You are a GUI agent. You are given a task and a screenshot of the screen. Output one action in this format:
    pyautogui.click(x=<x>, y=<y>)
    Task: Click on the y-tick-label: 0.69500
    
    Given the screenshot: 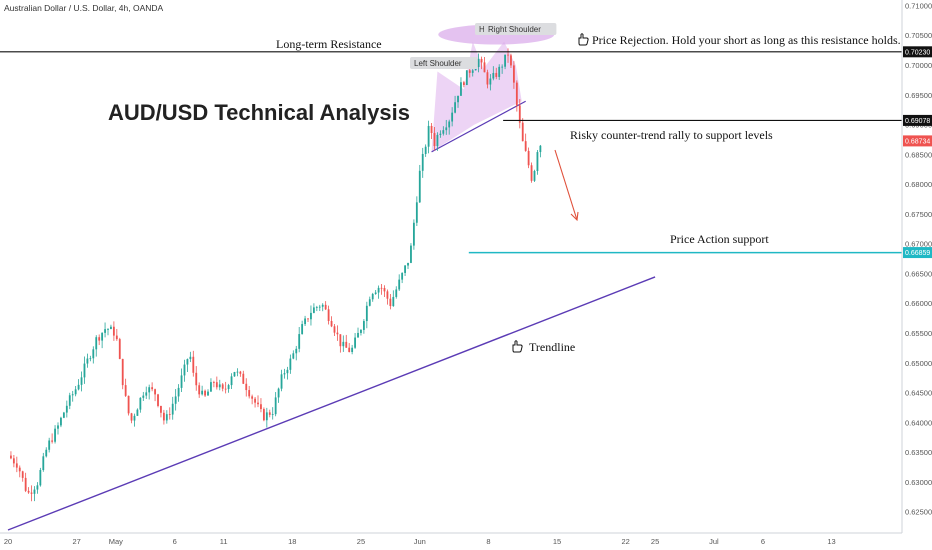 What is the action you would take?
    pyautogui.click(x=918, y=95)
    